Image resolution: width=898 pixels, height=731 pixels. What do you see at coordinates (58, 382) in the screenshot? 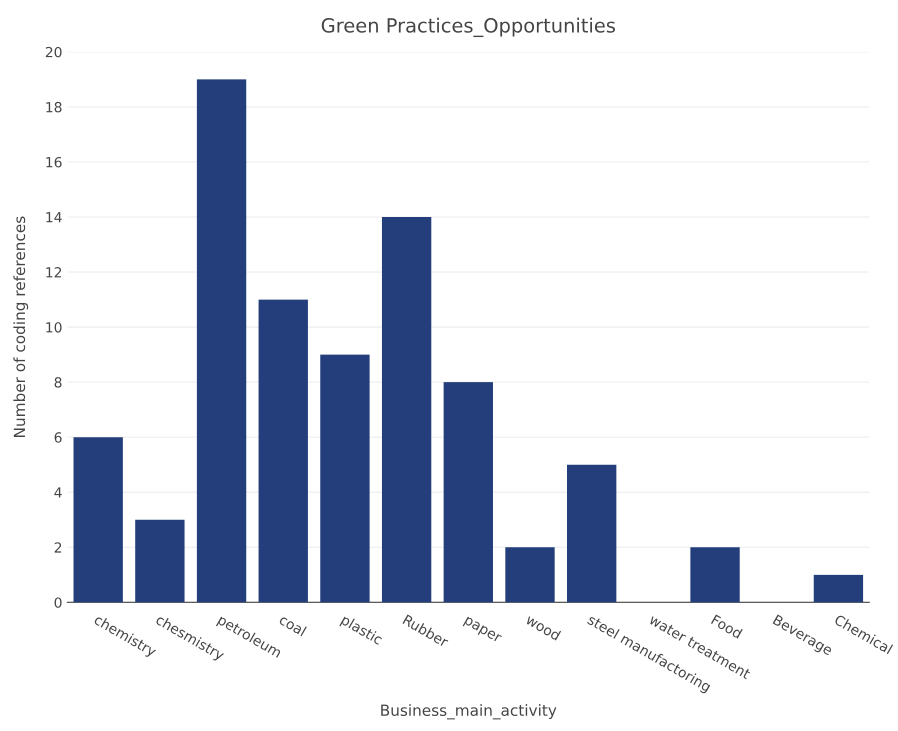
I see `y-tick-label: 8` at bounding box center [58, 382].